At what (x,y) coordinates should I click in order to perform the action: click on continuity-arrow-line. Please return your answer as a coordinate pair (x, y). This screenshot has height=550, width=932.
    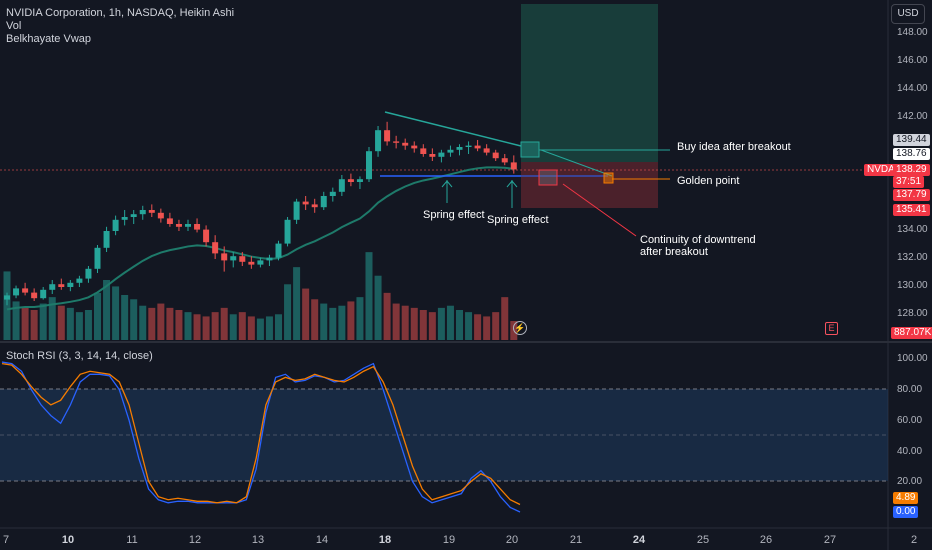
    Looking at the image, I should click on (599, 210).